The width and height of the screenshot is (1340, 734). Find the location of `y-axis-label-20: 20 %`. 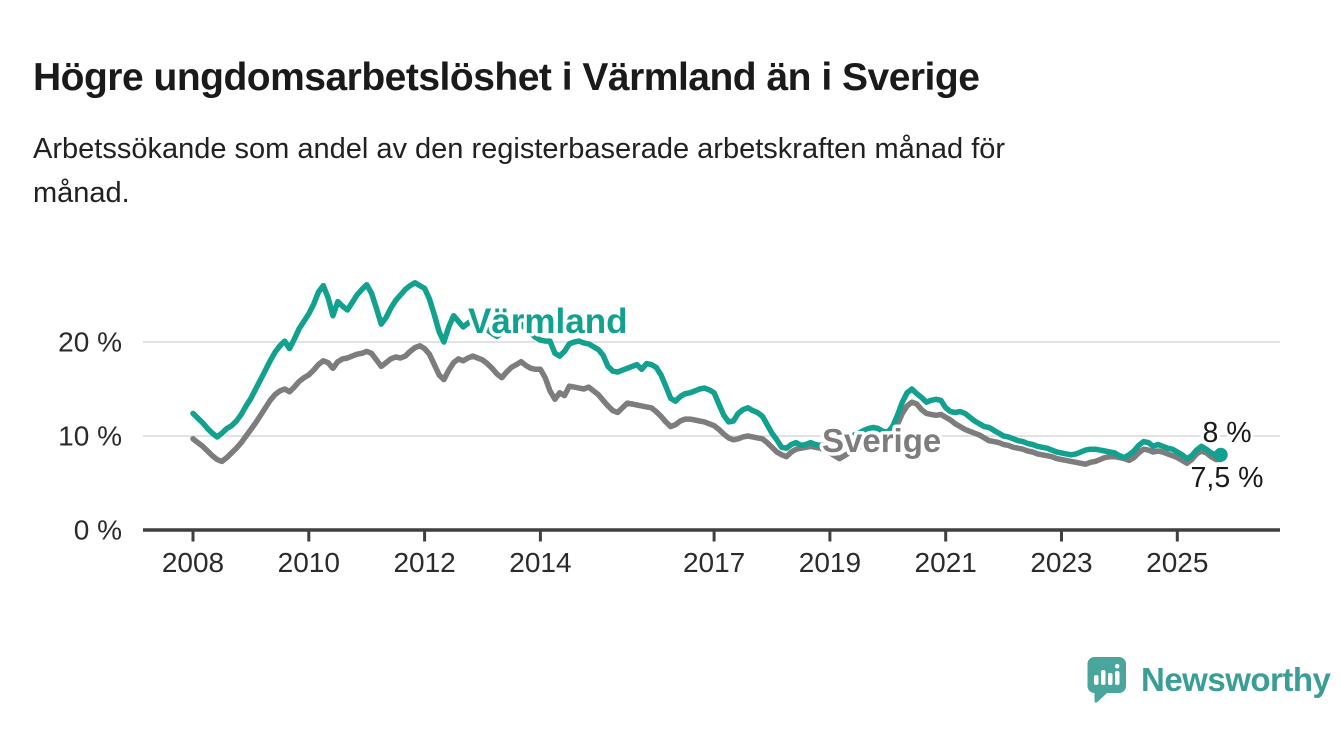

y-axis-label-20: 20 % is located at coordinates (90, 342).